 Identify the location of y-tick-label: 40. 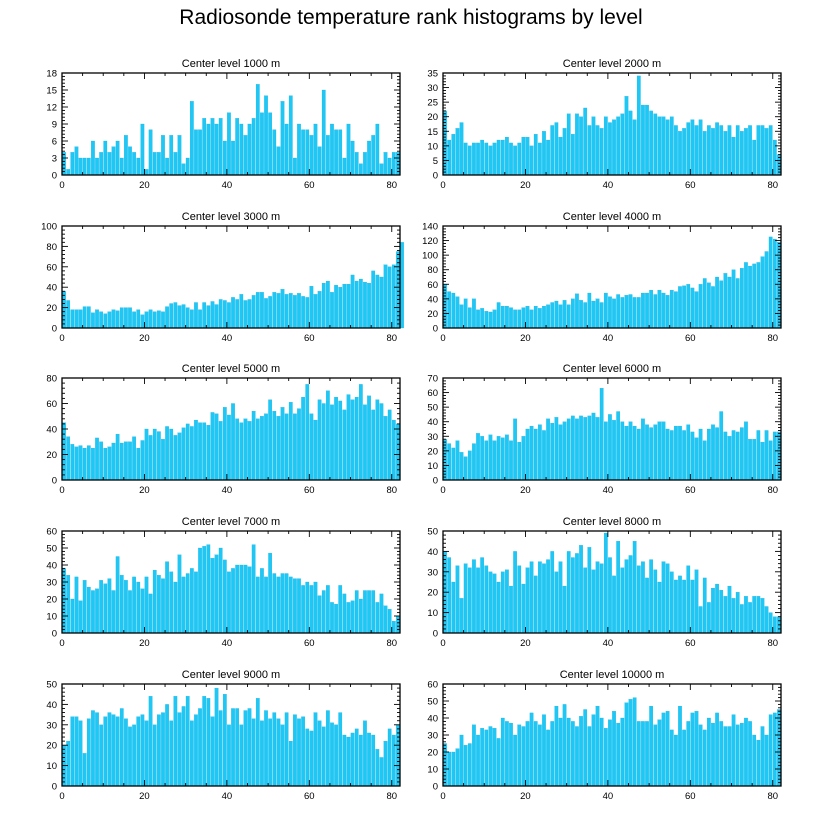
(51, 430).